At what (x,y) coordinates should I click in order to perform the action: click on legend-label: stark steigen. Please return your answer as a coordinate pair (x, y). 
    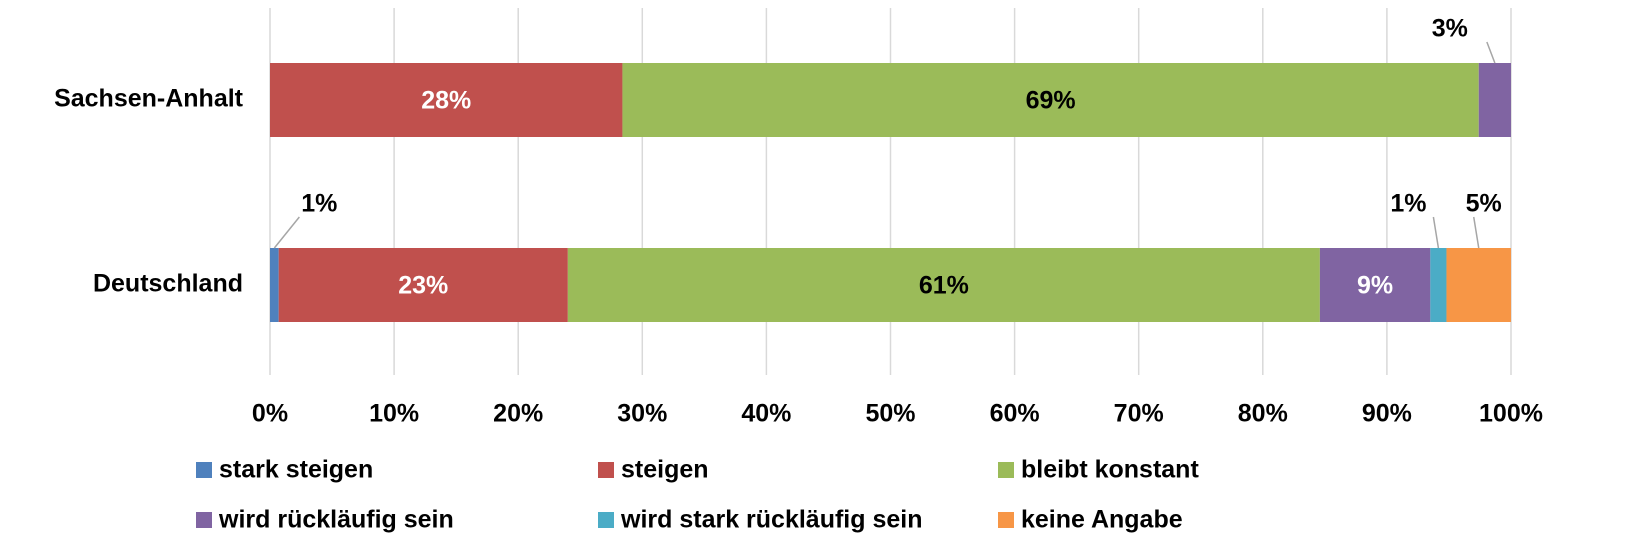
    Looking at the image, I should click on (296, 470).